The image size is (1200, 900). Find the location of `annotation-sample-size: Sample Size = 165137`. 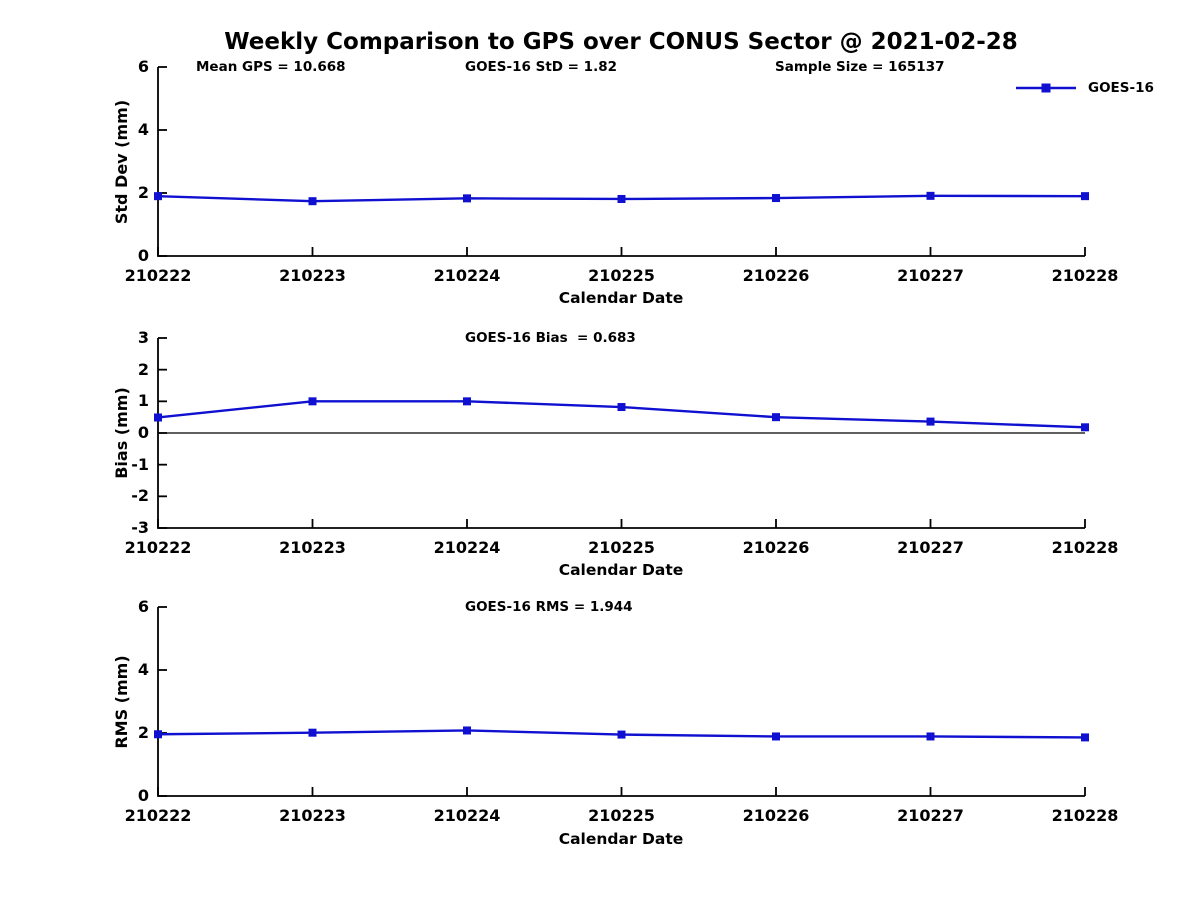

annotation-sample-size: Sample Size = 165137 is located at coordinates (860, 67).